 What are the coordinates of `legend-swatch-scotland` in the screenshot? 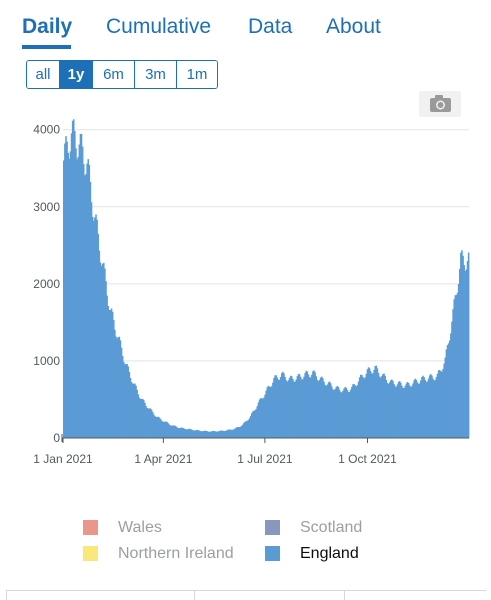 It's located at (272, 527).